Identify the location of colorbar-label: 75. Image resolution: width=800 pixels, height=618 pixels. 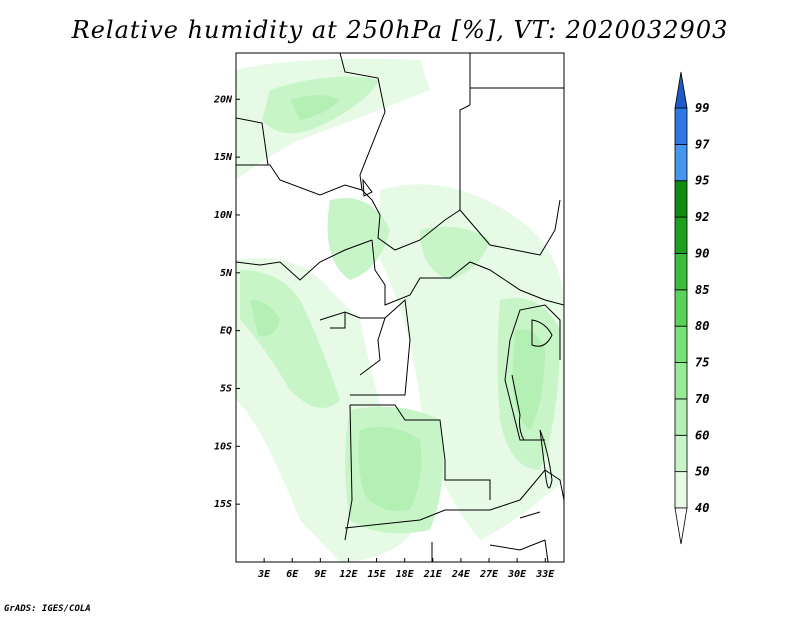
(702, 363).